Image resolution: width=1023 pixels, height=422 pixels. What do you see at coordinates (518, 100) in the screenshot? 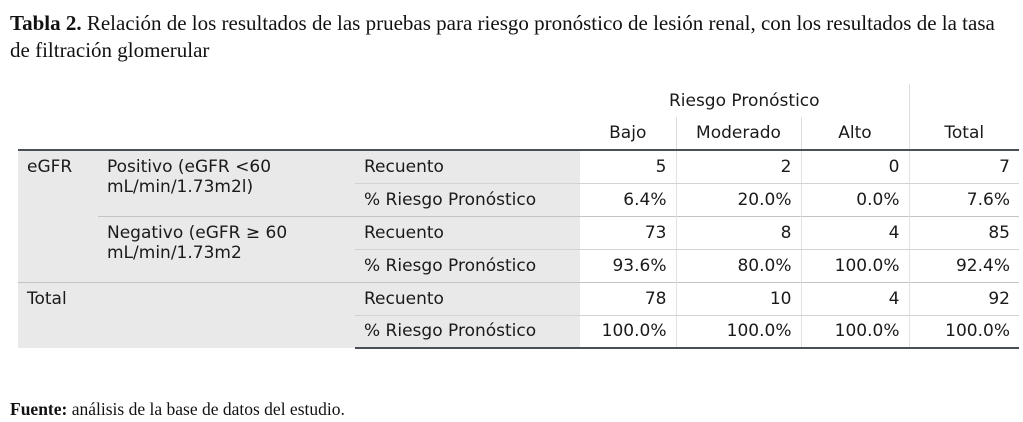
I see `header-row-group: Riesgo Pronóstico` at bounding box center [518, 100].